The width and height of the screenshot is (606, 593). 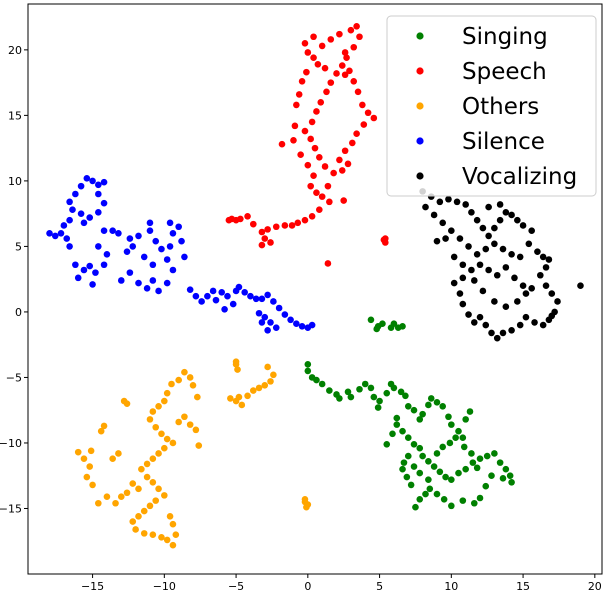 What do you see at coordinates (92, 586) in the screenshot?
I see `x-tick-label: −15` at bounding box center [92, 586].